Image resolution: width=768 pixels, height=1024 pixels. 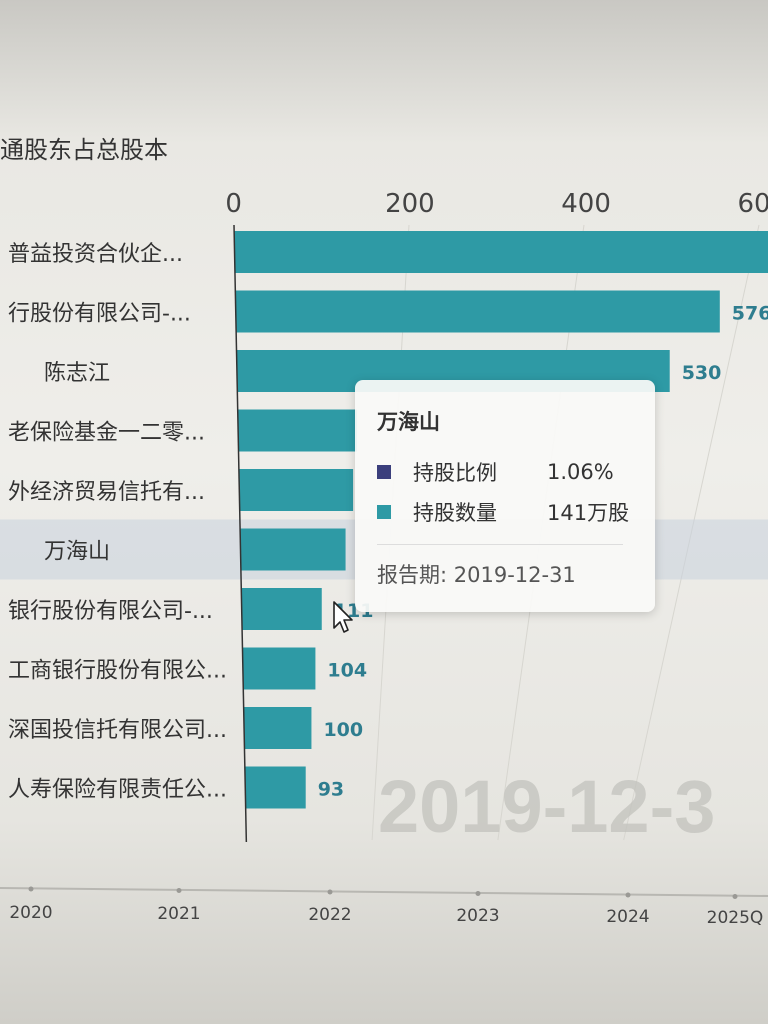 What do you see at coordinates (546, 806) in the screenshot?
I see `period-watermark: 2019-12-3` at bounding box center [546, 806].